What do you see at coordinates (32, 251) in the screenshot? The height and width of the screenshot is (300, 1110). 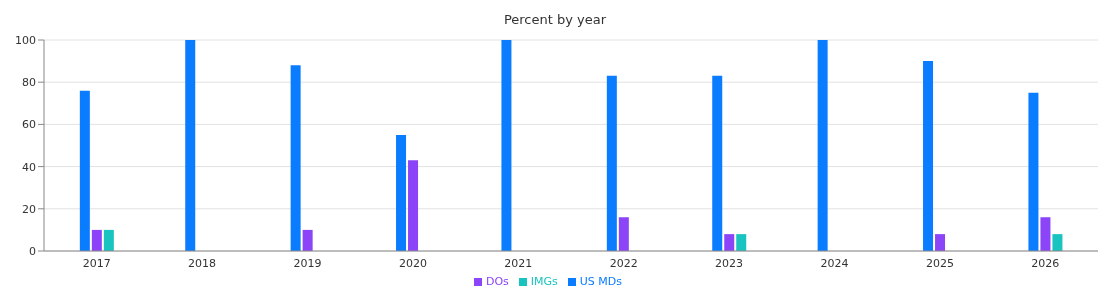 I see `y-tick-label: 0` at bounding box center [32, 251].